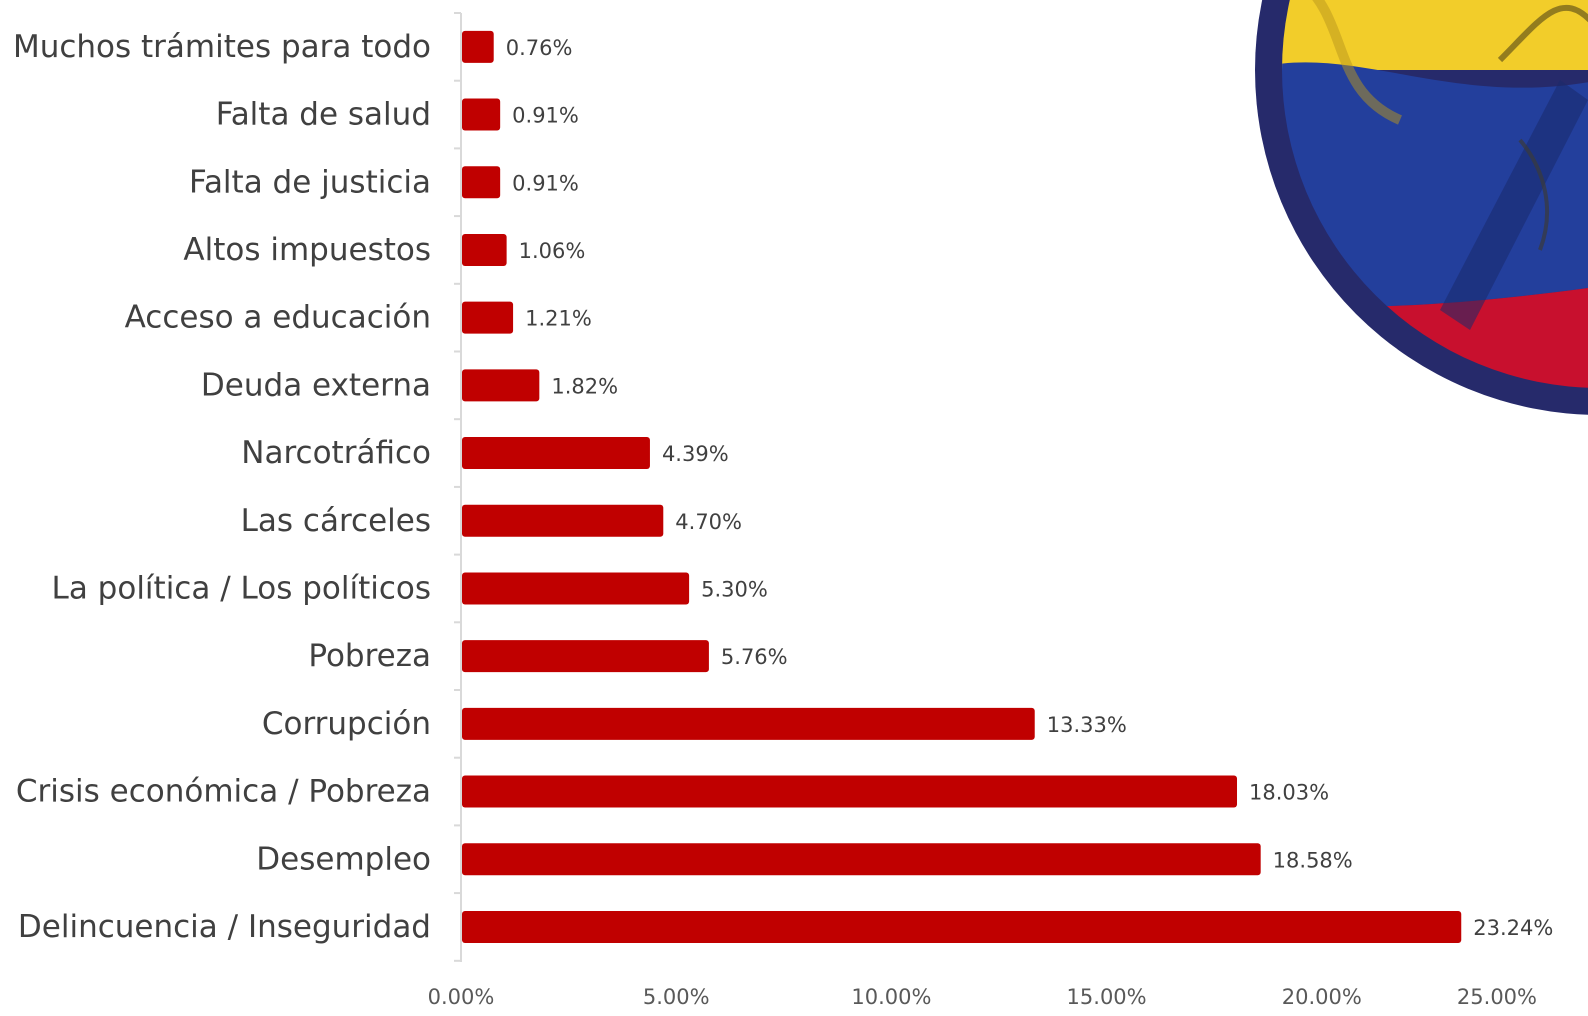  What do you see at coordinates (336, 521) in the screenshot?
I see `category-label: Las cárceles` at bounding box center [336, 521].